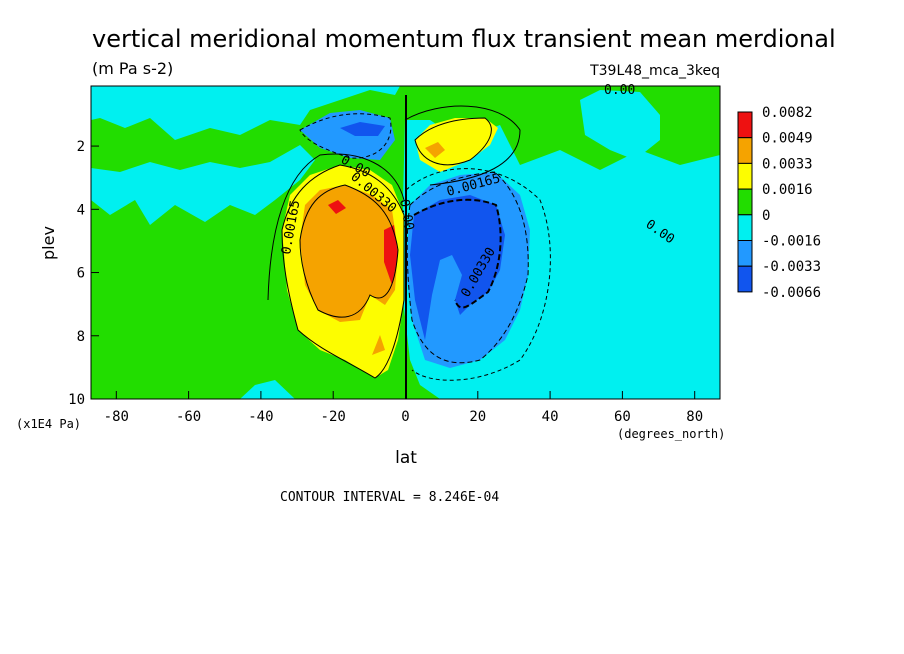 The width and height of the screenshot is (904, 654). I want to click on upper-orange-region, so click(435, 150).